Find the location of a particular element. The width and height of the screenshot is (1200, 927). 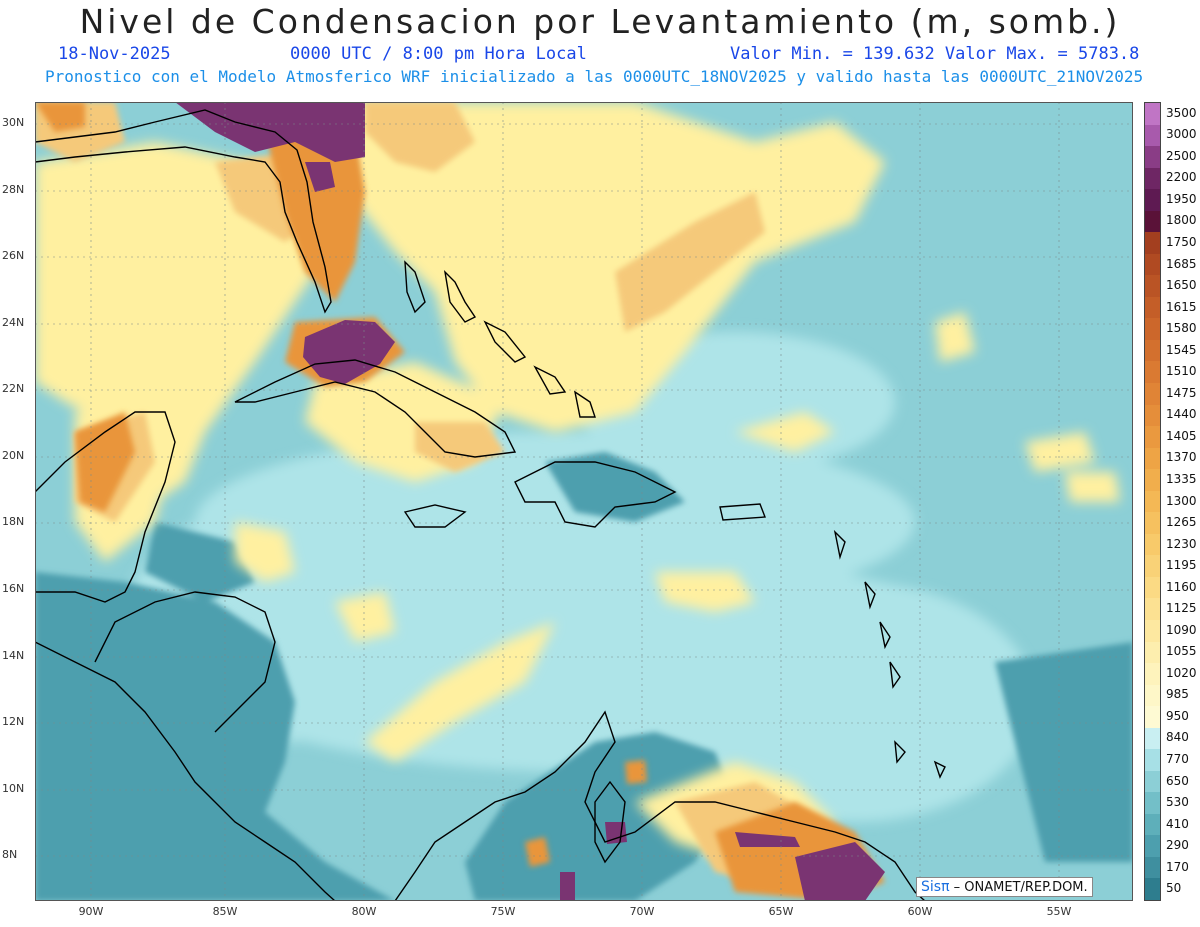

colorbar-label: 1300 is located at coordinates (1181, 500).